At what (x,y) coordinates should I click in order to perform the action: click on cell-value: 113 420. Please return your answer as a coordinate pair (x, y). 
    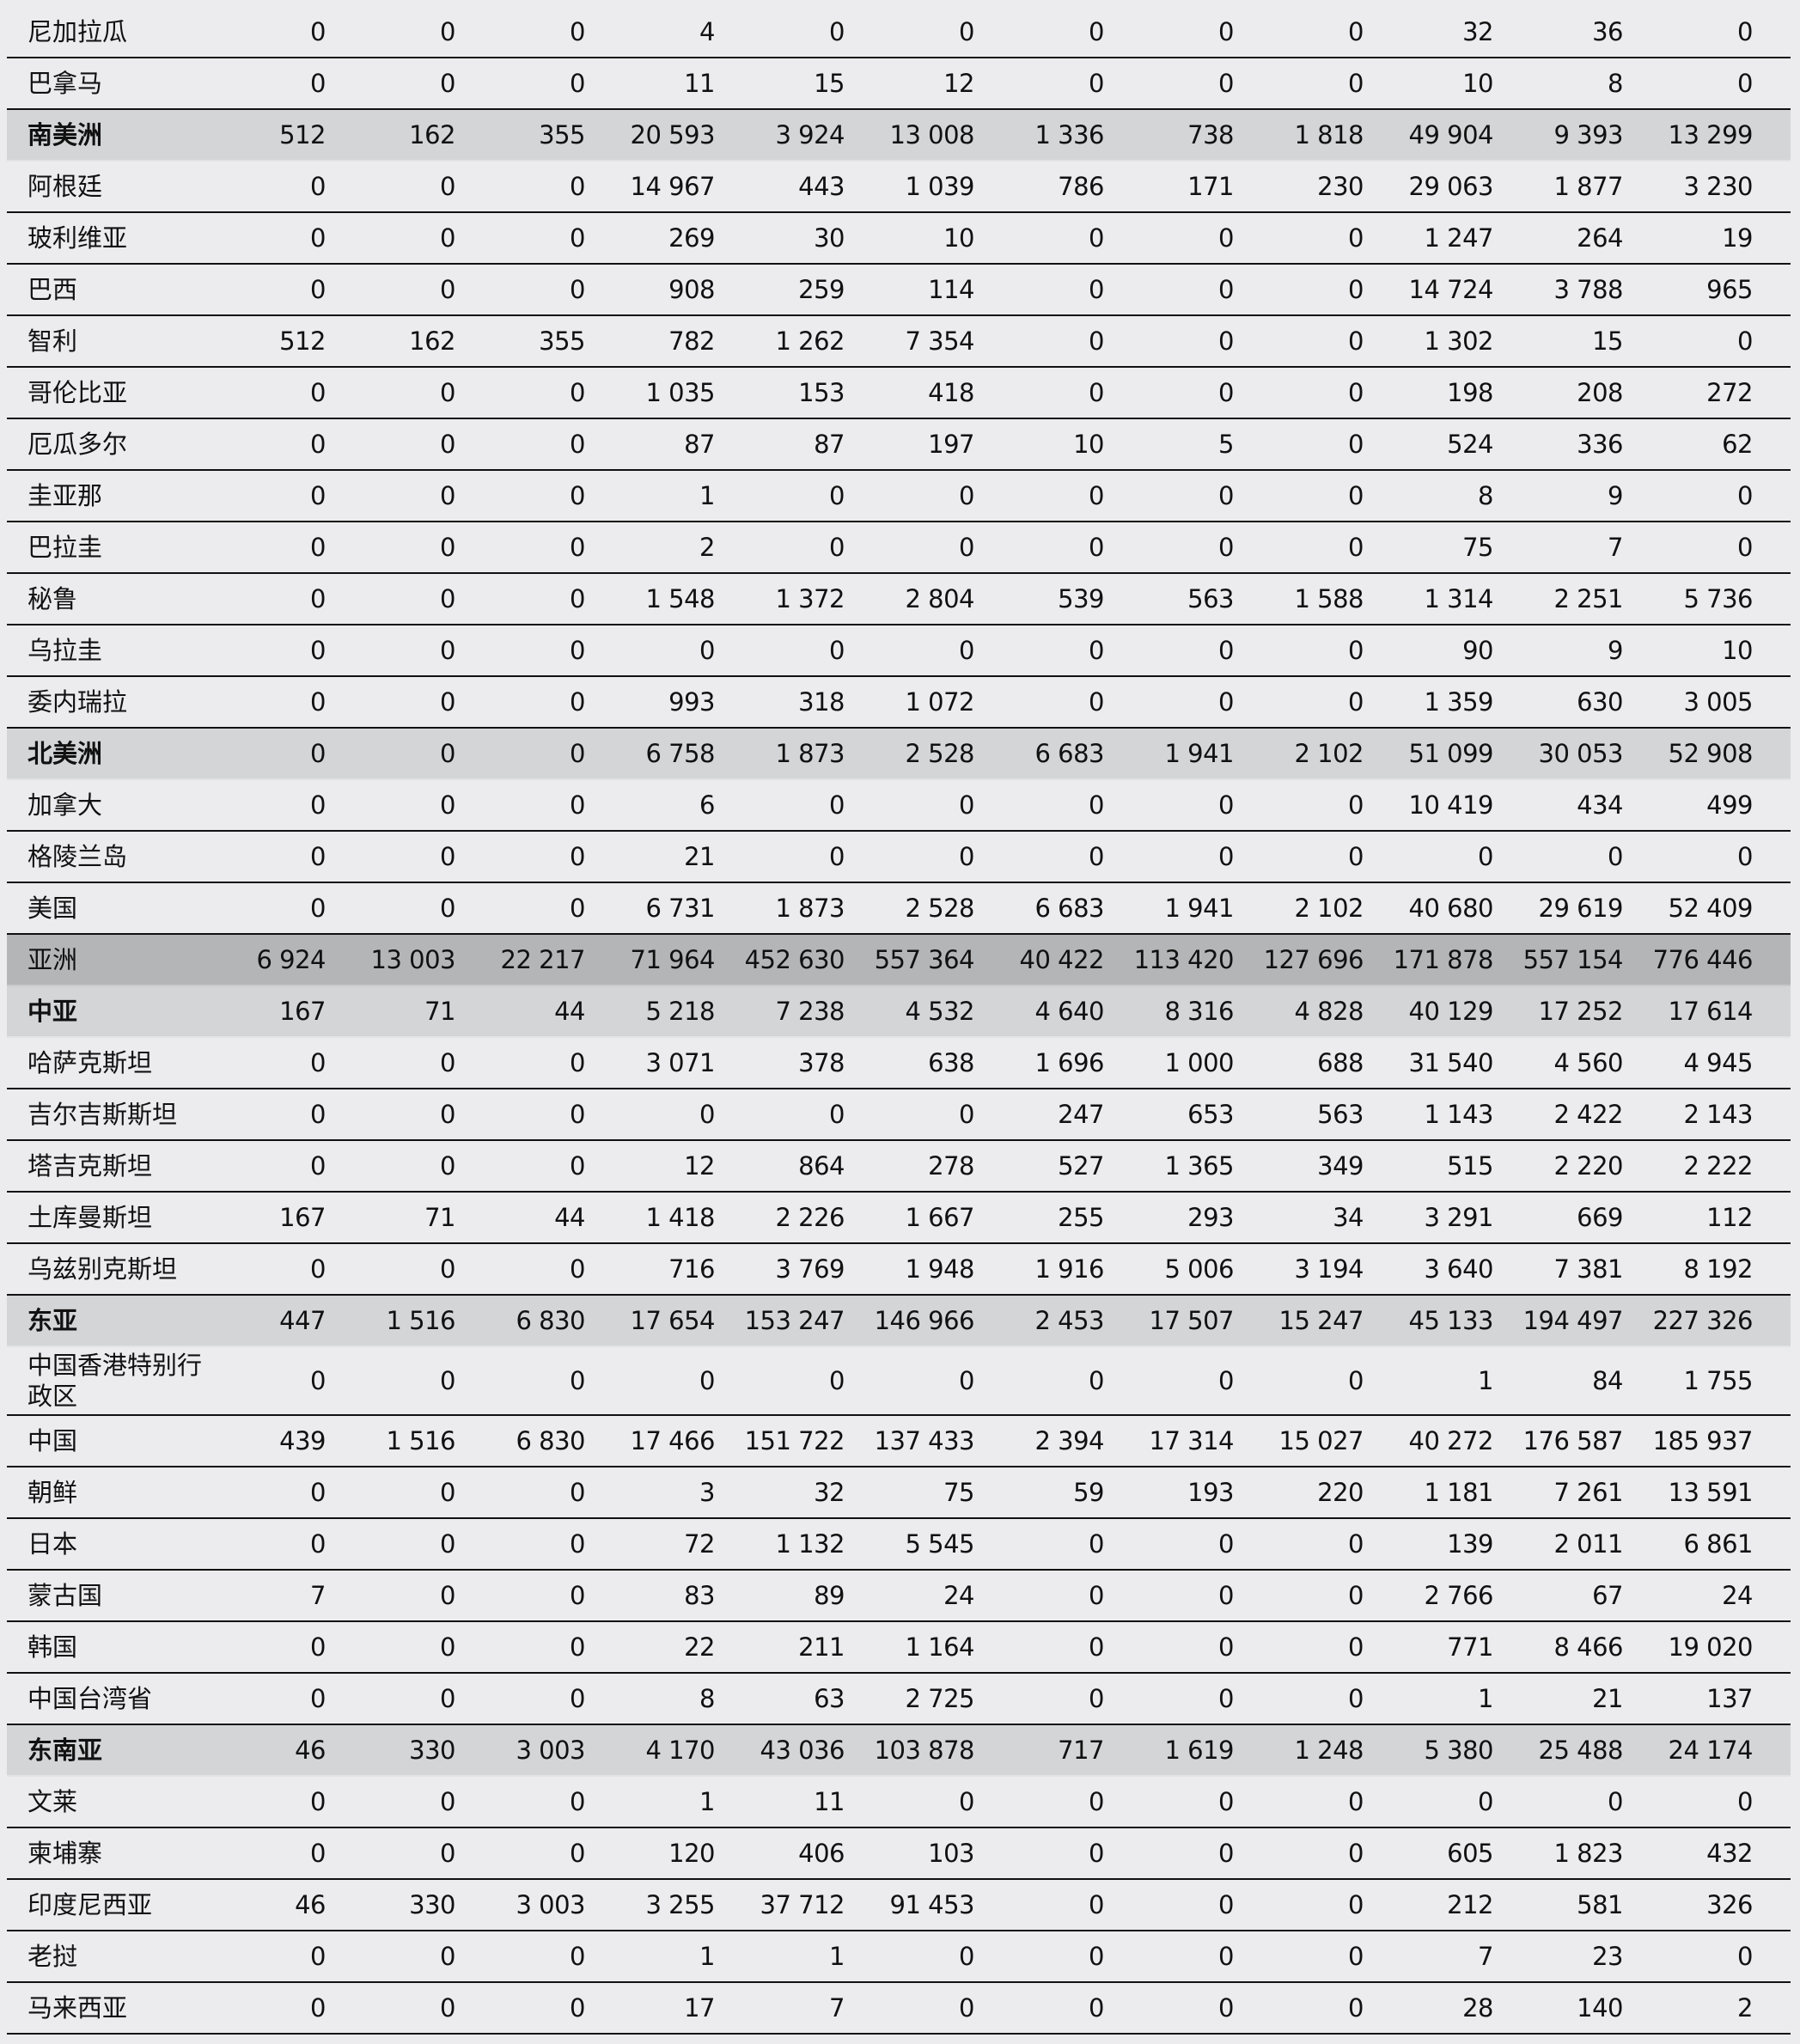
    Looking at the image, I should click on (1184, 959).